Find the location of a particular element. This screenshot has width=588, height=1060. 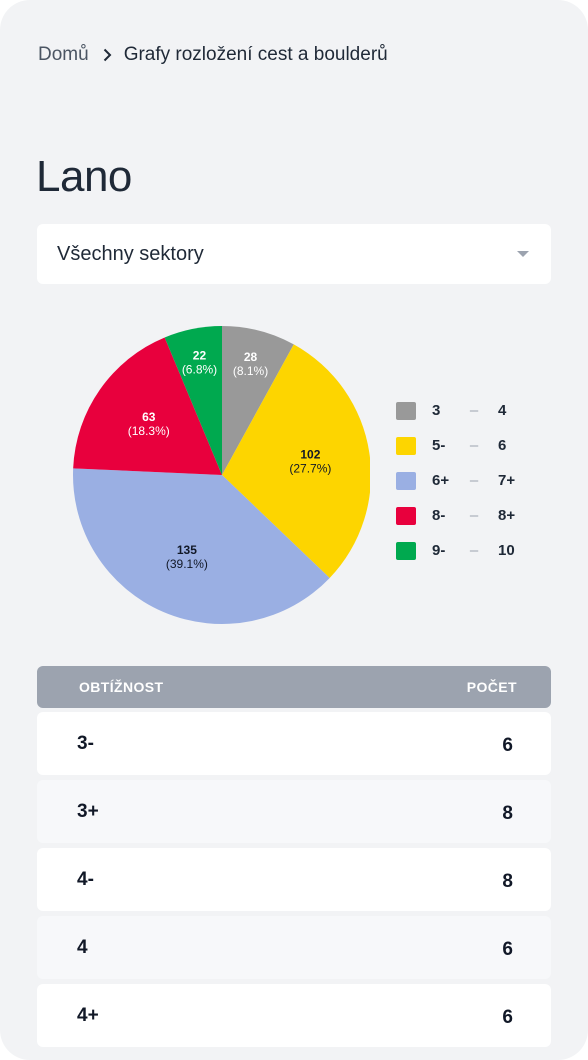

pie-percent-label: (6.8%) is located at coordinates (199, 369).